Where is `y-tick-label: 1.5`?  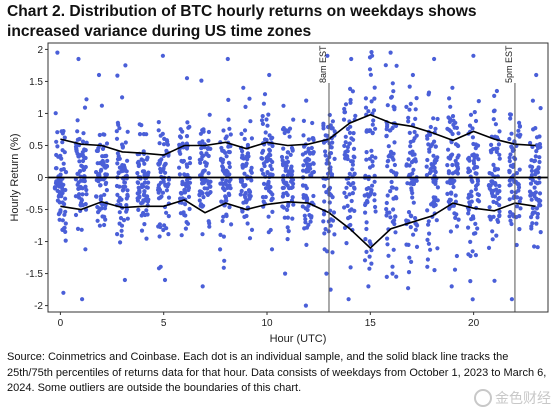 y-tick-label: 1.5 is located at coordinates (36, 82).